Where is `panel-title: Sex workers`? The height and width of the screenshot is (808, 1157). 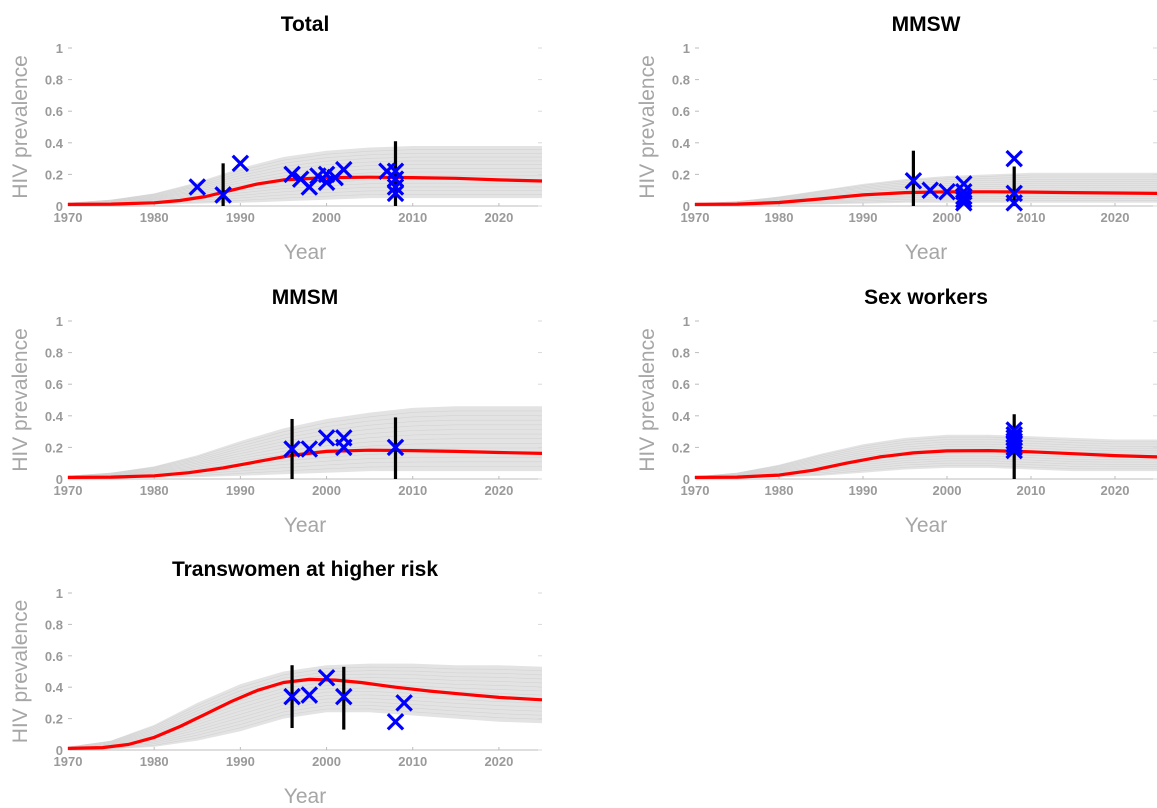 panel-title: Sex workers is located at coordinates (926, 297).